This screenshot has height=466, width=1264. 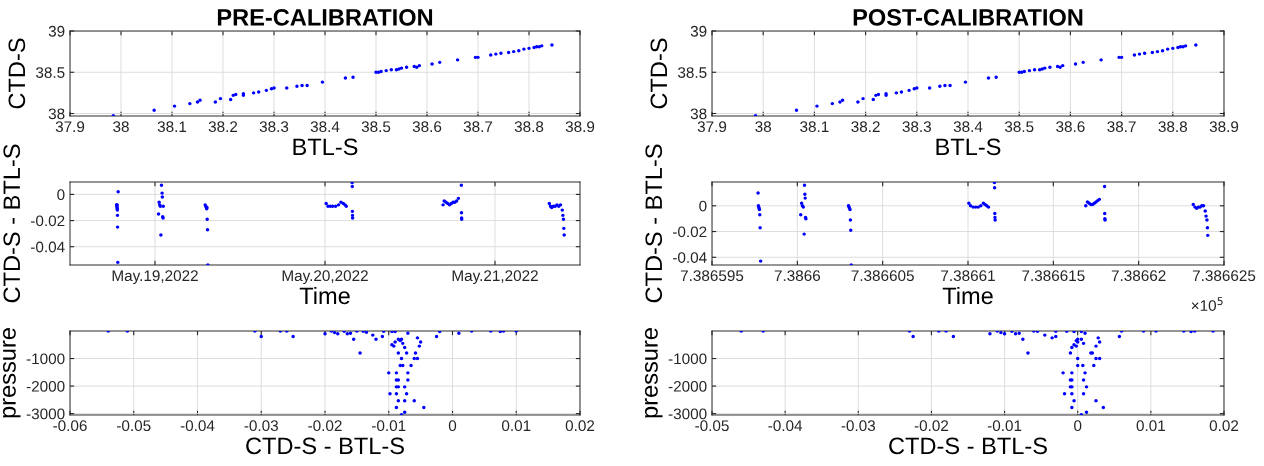 I want to click on chart-title: PRE-CALIBRATION, so click(x=325, y=17).